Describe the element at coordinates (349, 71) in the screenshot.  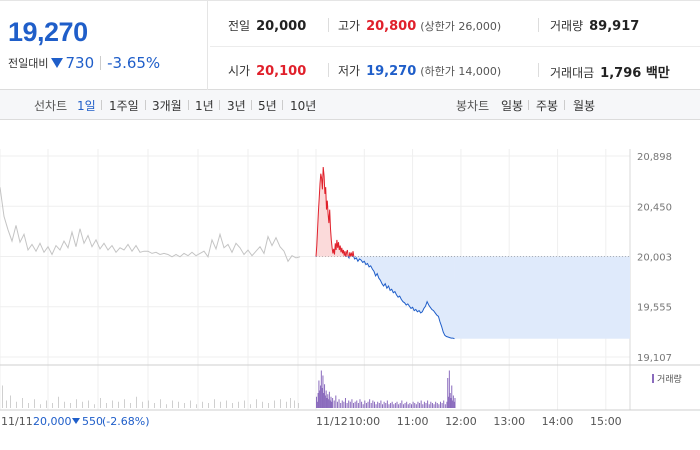
I see `stat-label: 저가` at that location.